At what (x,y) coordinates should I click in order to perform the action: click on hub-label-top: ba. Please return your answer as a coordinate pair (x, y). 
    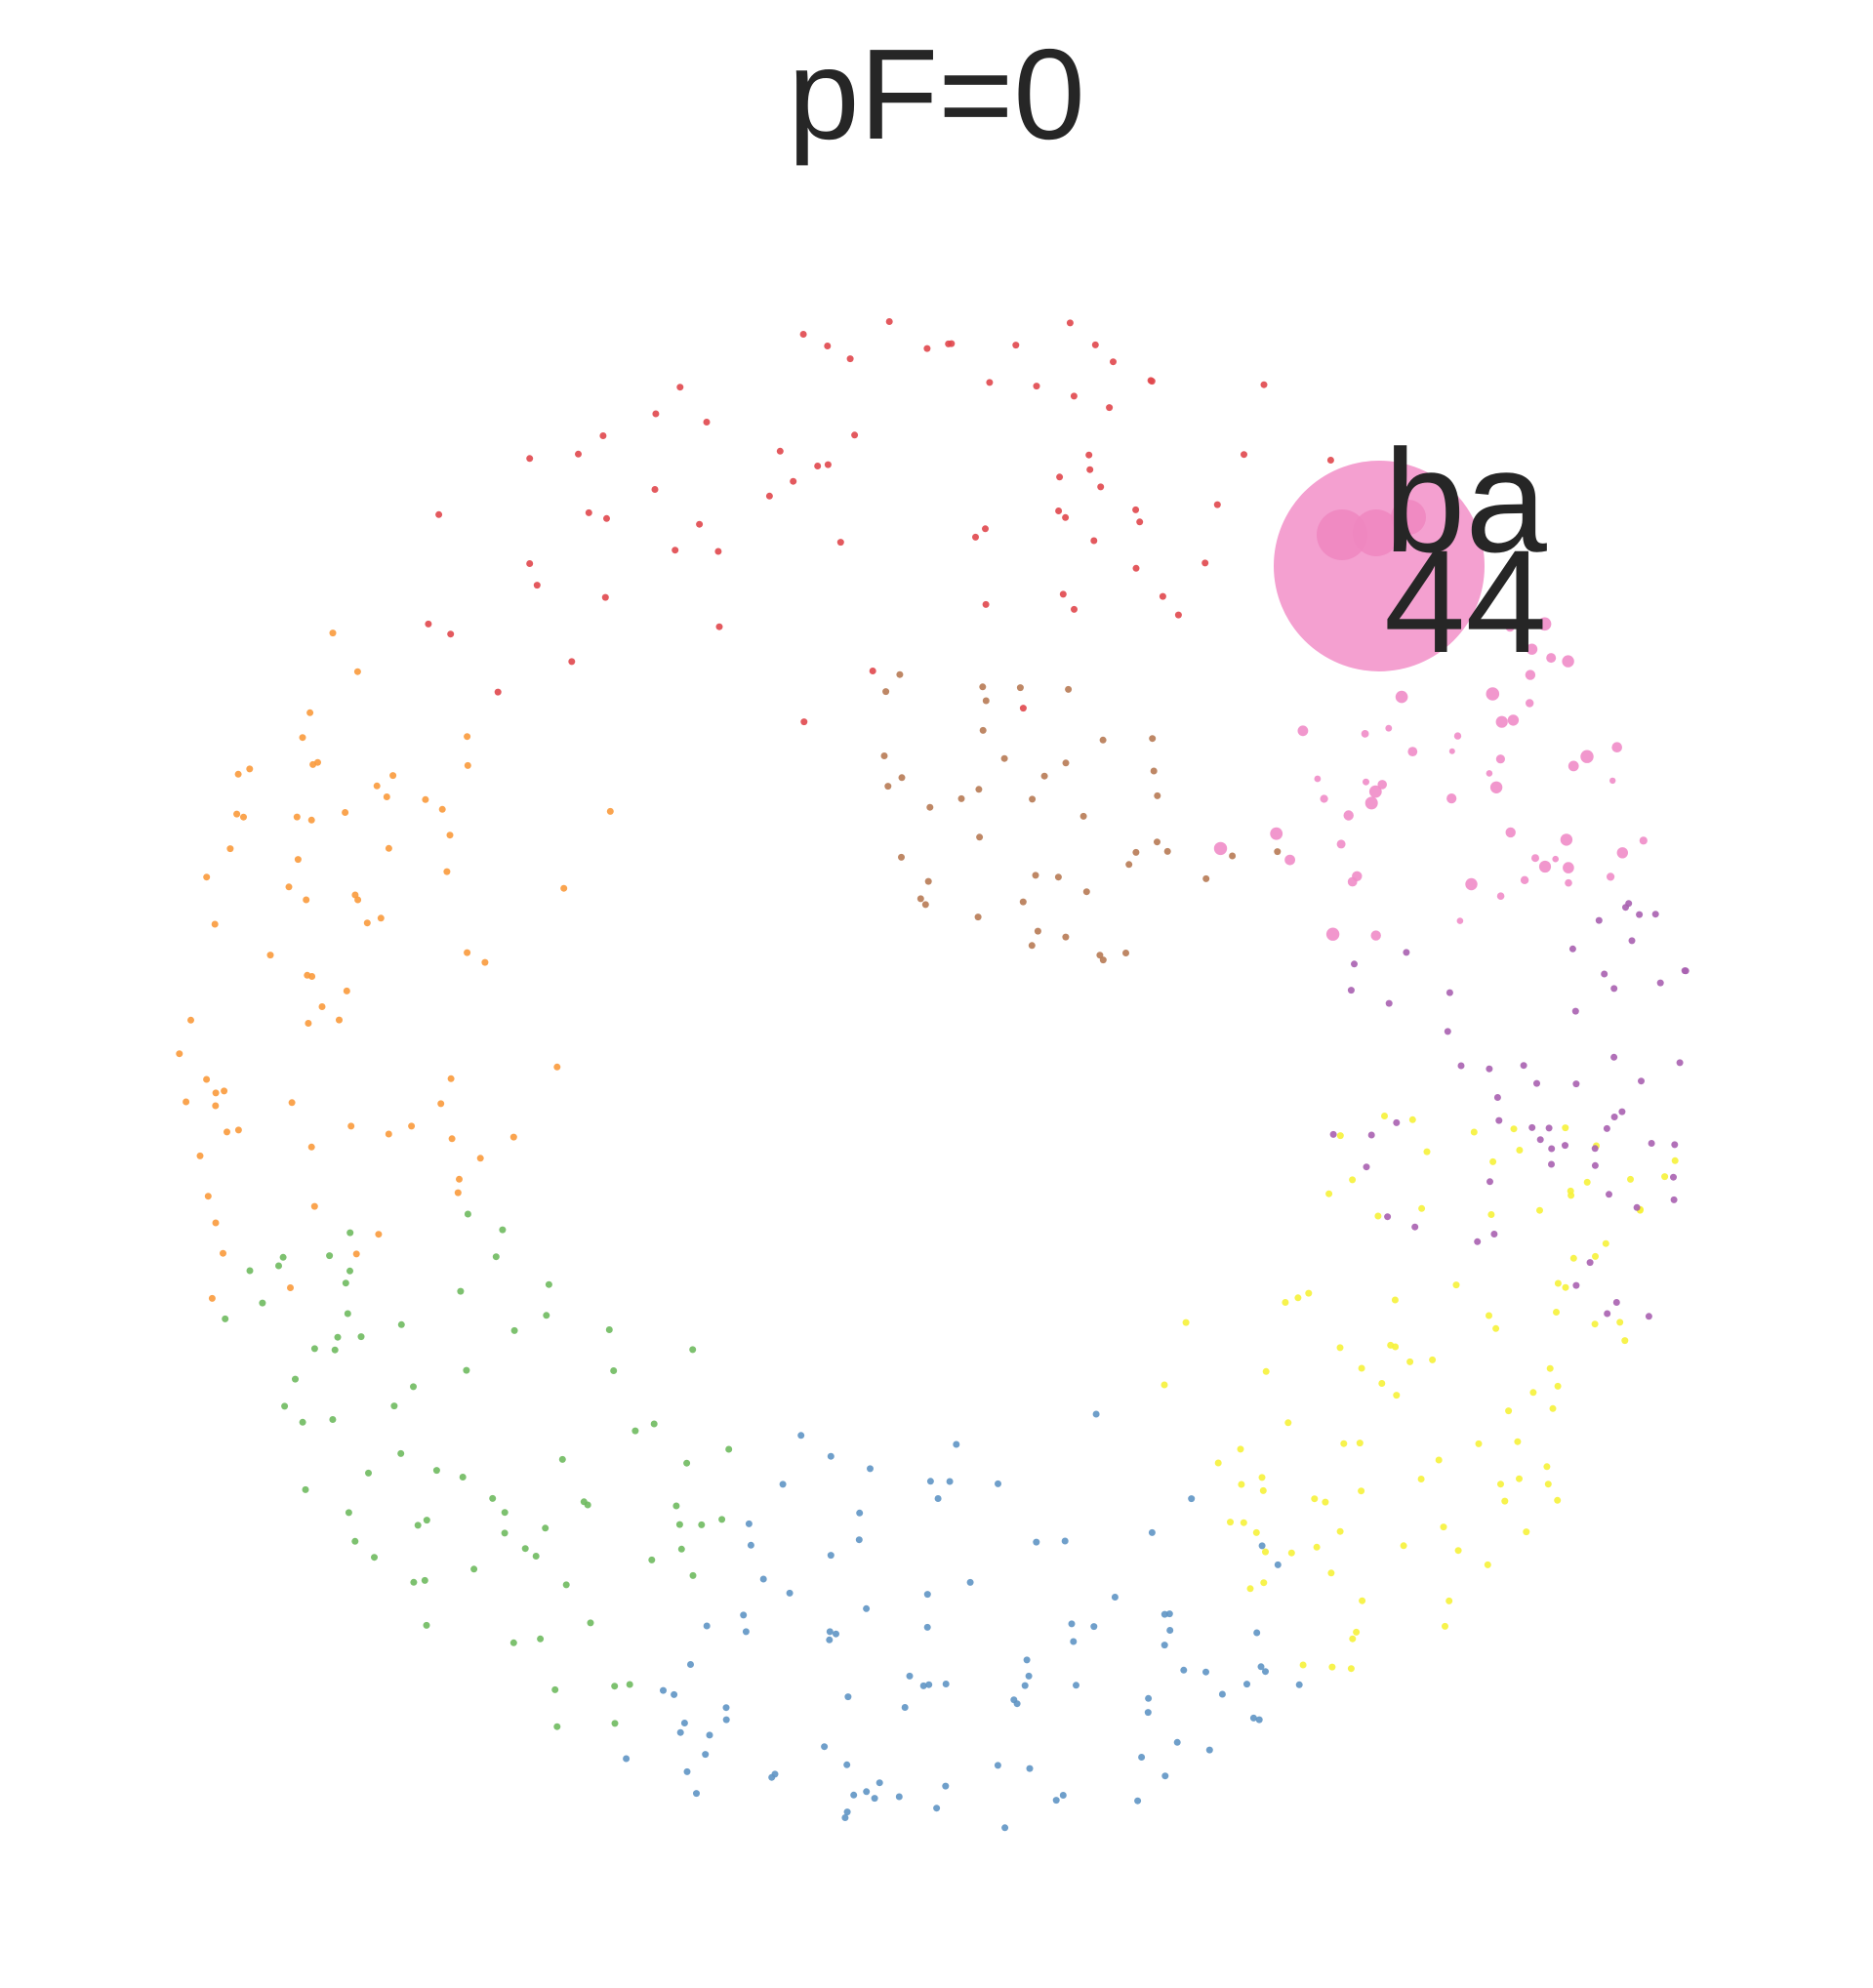
    Looking at the image, I should click on (1466, 501).